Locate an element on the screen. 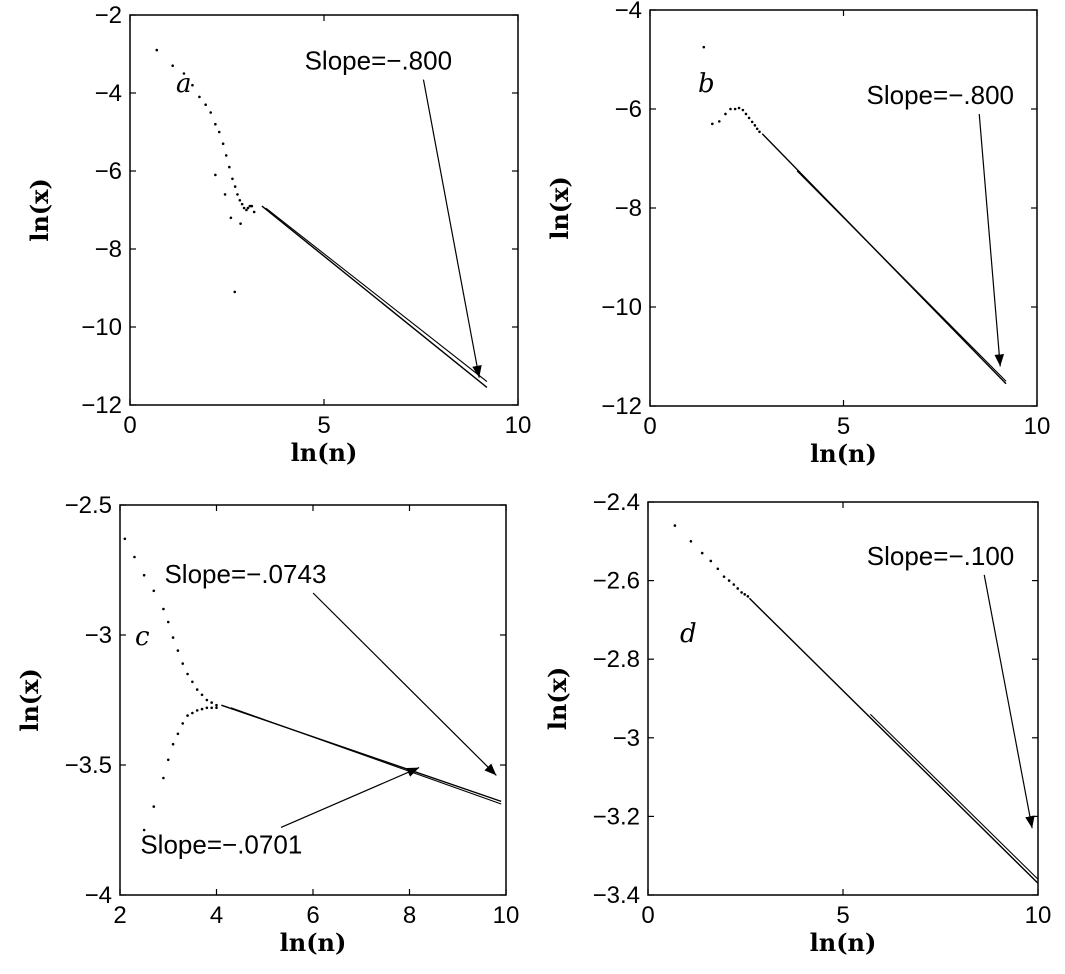 The image size is (1065, 974). y-axis-label: ln(x) is located at coordinates (39, 210).